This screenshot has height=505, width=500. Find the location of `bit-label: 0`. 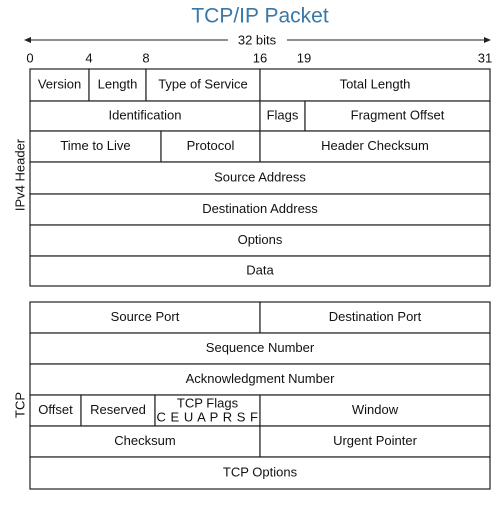

bit-label: 0 is located at coordinates (29, 57).